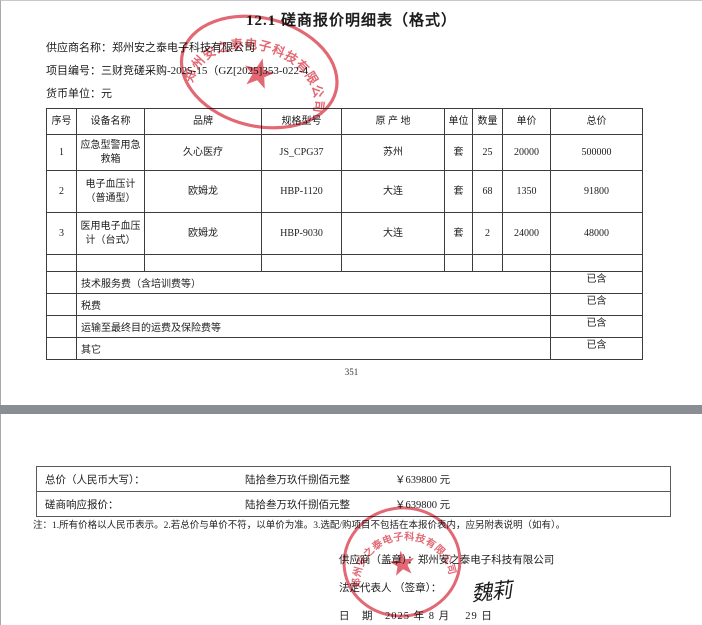 This screenshot has height=625, width=702. I want to click on col-header-brand: 品牌, so click(203, 121).